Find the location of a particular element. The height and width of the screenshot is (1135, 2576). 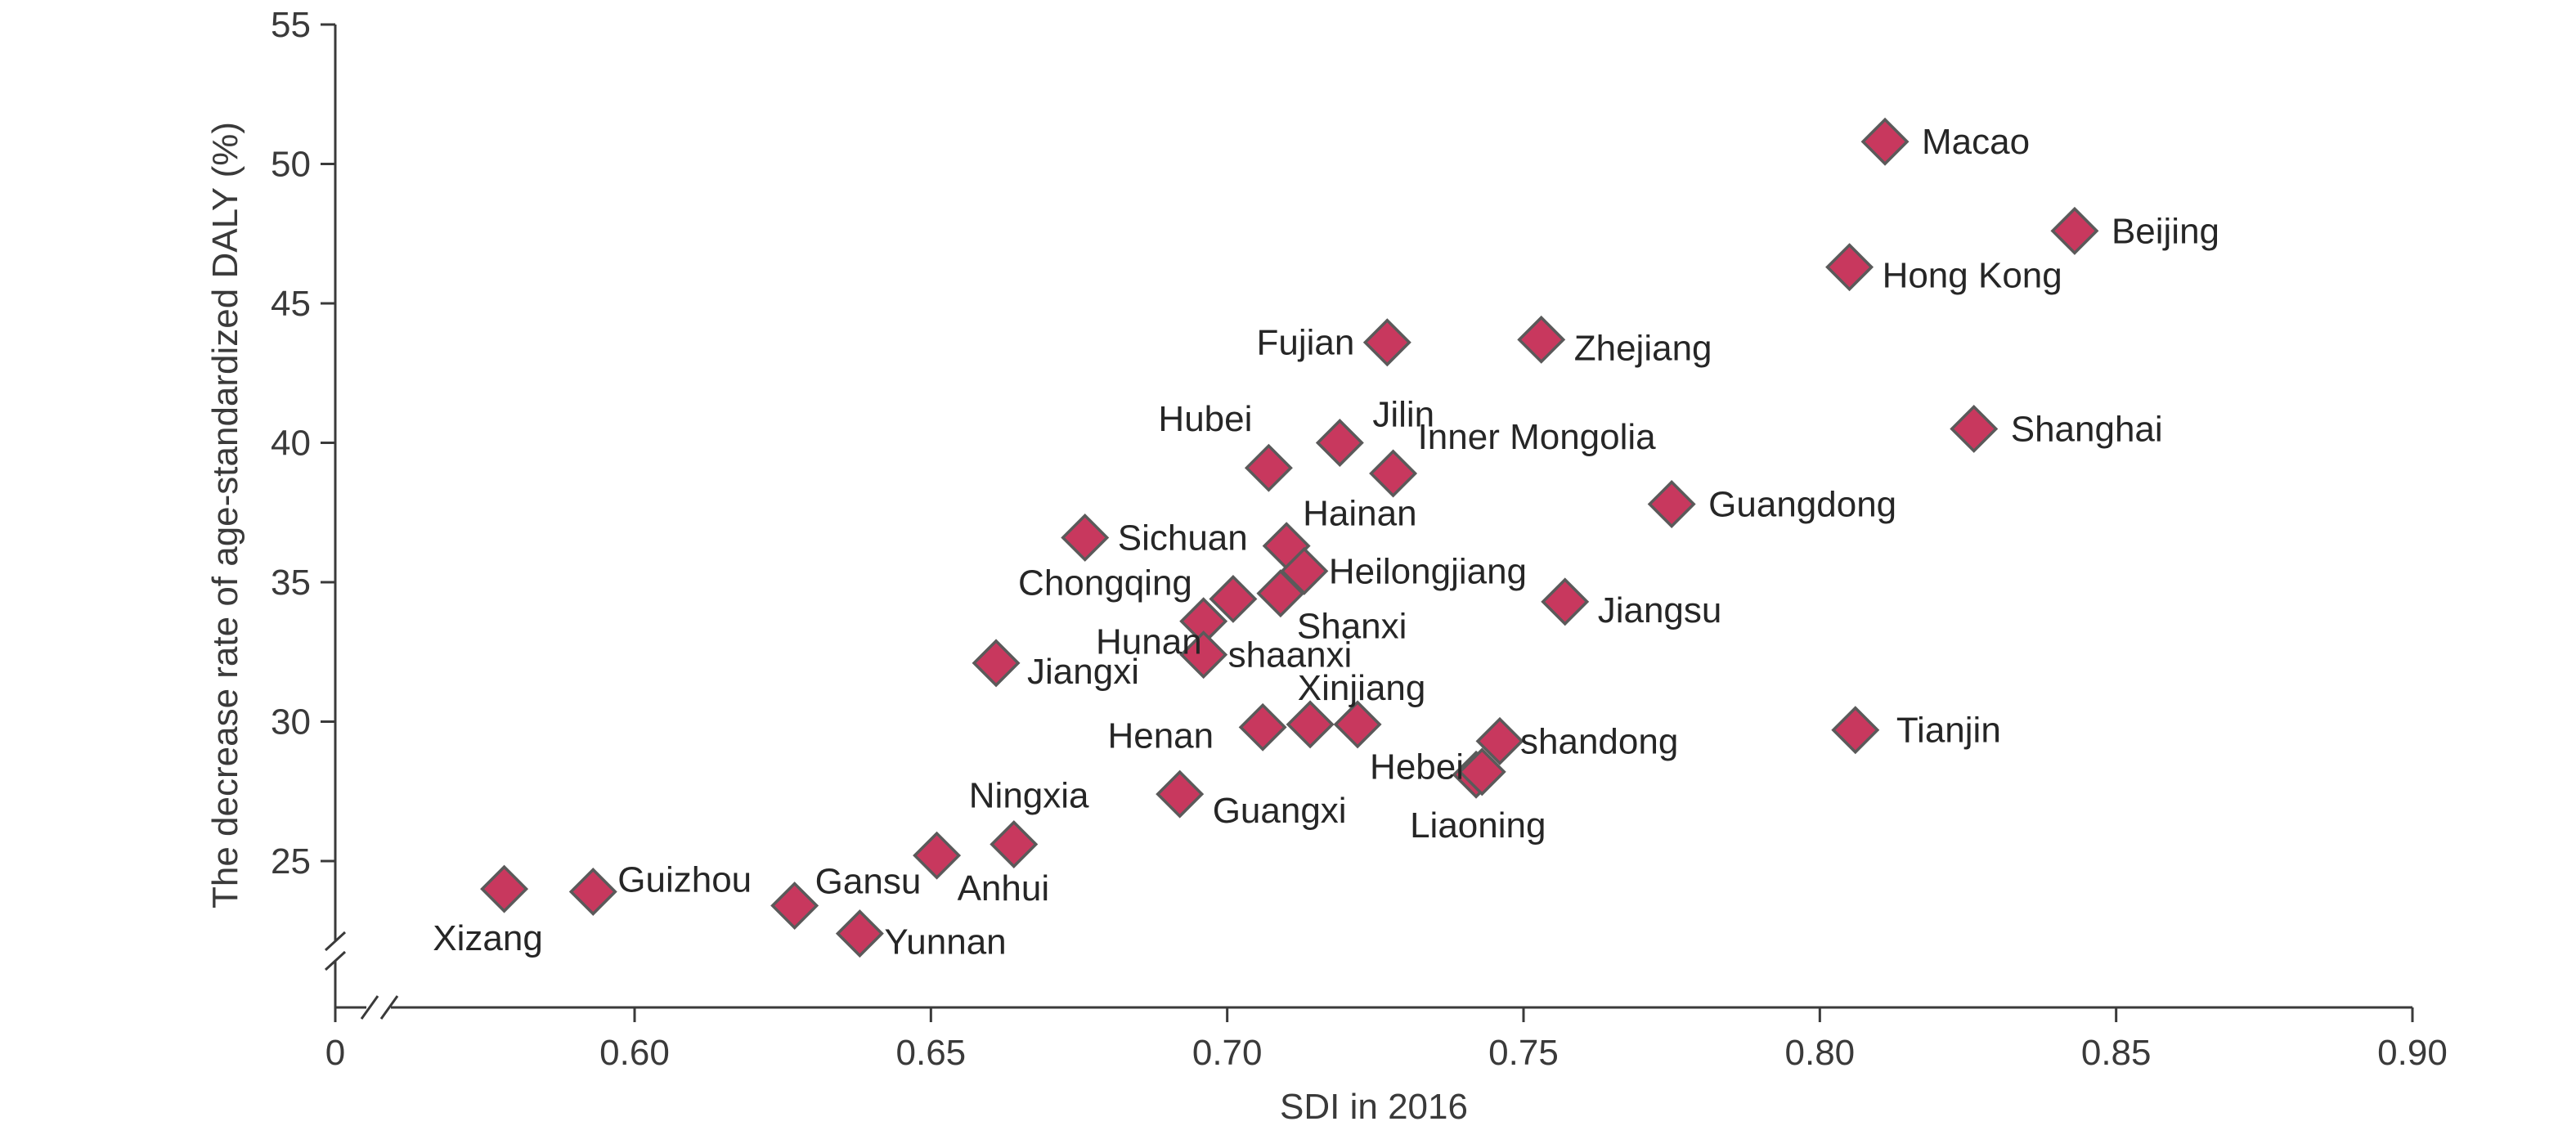

point-label: Chongqing is located at coordinates (1105, 583).